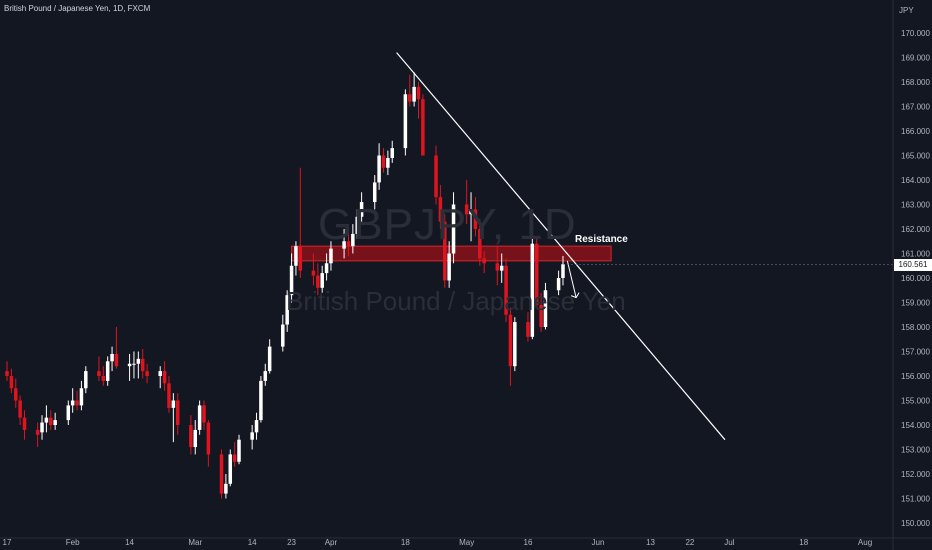 The height and width of the screenshot is (550, 932). Describe the element at coordinates (729, 542) in the screenshot. I see `x-tick-label: Jul` at that location.